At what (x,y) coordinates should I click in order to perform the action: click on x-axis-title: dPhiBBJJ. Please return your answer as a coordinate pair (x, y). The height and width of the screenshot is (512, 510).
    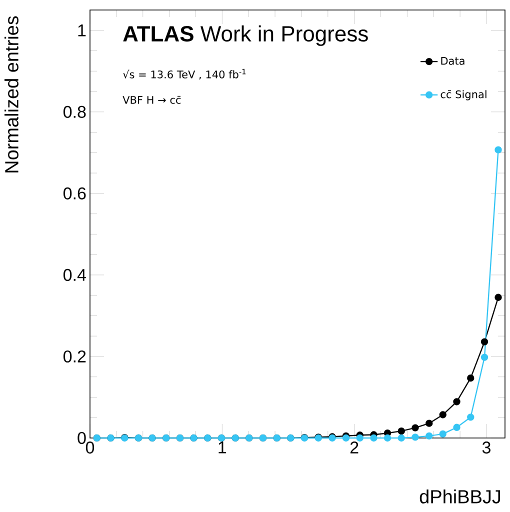
    Looking at the image, I should click on (460, 497).